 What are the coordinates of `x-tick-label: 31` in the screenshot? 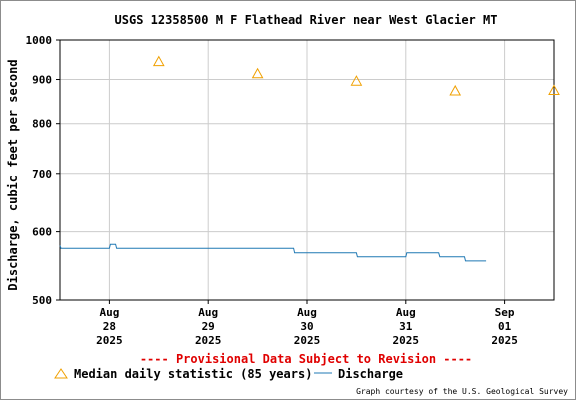 It's located at (406, 326).